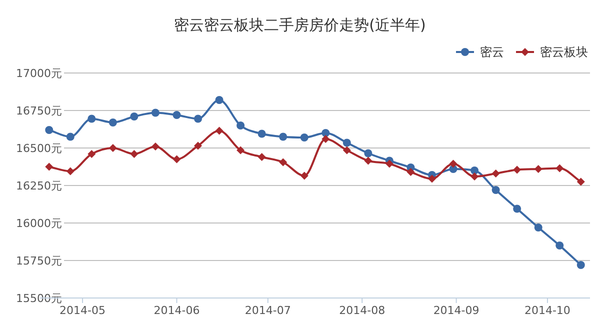 Image resolution: width=600 pixels, height=330 pixels. What do you see at coordinates (39, 186) in the screenshot?
I see `y-tick-label: 16250元` at bounding box center [39, 186].